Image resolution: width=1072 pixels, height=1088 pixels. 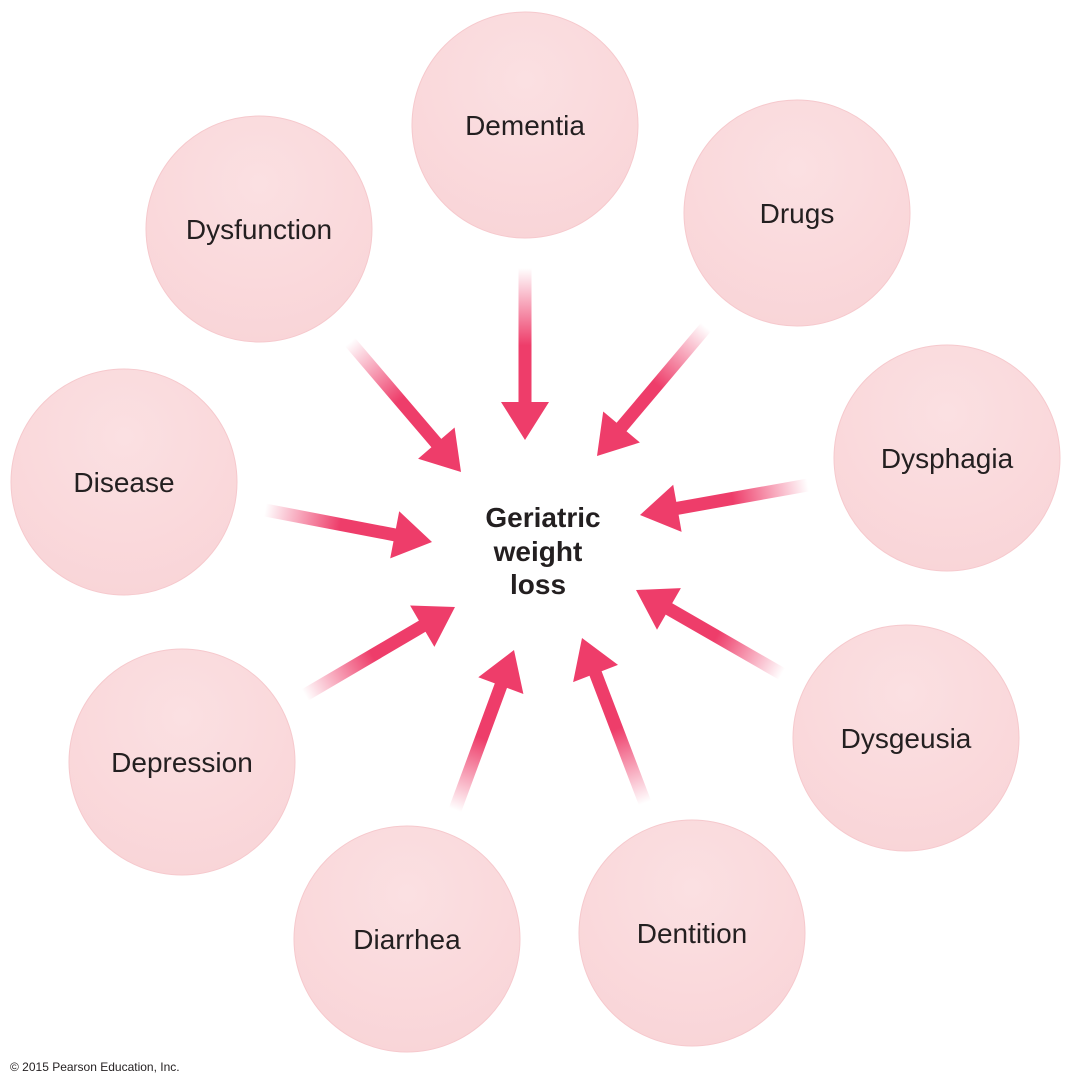 I want to click on node-label-dysgeusia: Dysgeusia, so click(x=906, y=738).